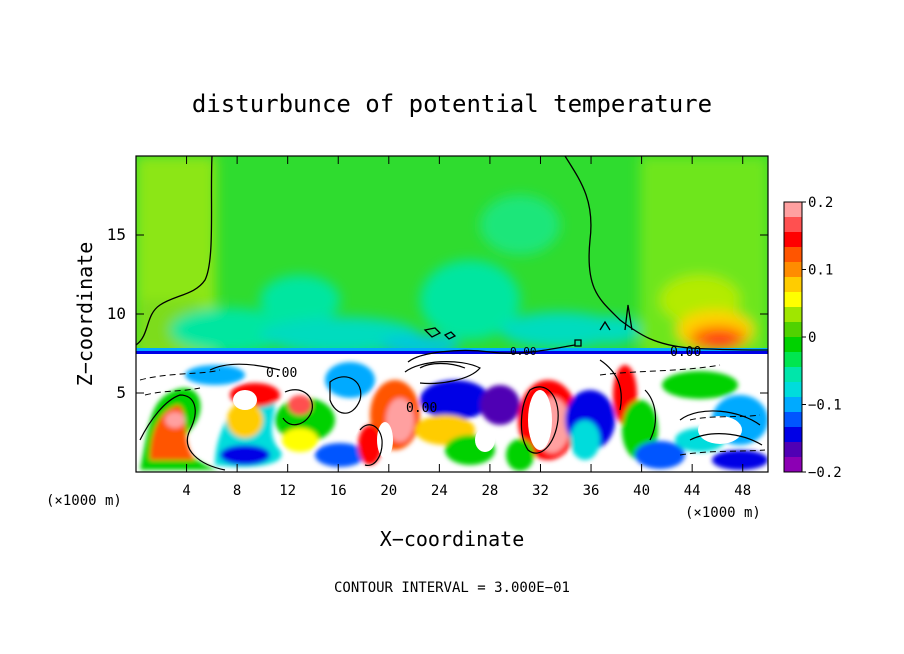  Describe the element at coordinates (487, 424) in the screenshot. I see `lower-white-islands` at that location.